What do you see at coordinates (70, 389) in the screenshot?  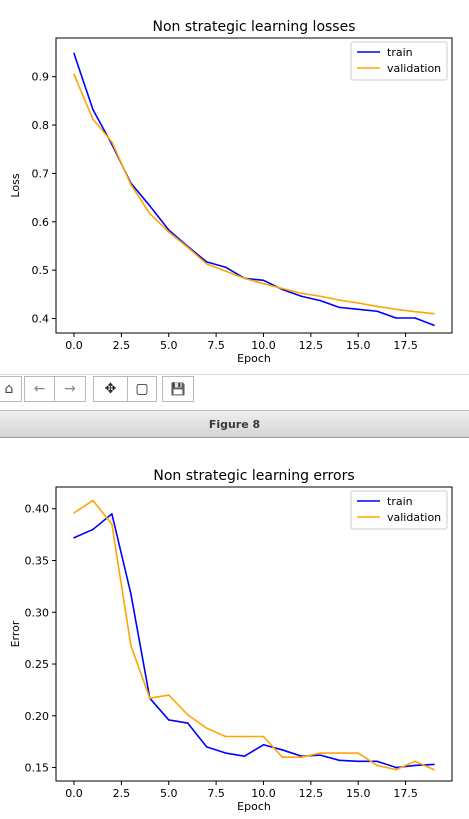 I see `forward-button: →` at bounding box center [70, 389].